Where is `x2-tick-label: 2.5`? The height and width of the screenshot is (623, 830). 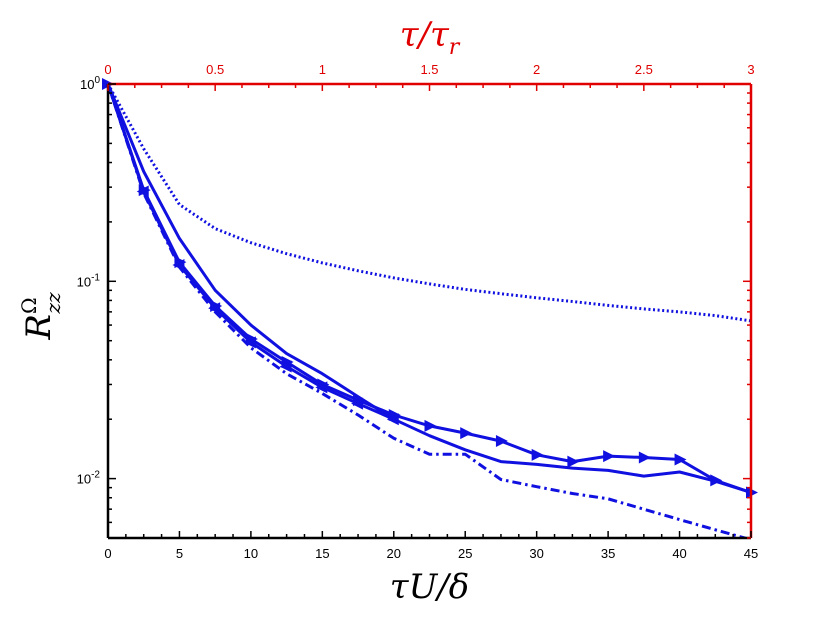 x2-tick-label: 2.5 is located at coordinates (644, 69).